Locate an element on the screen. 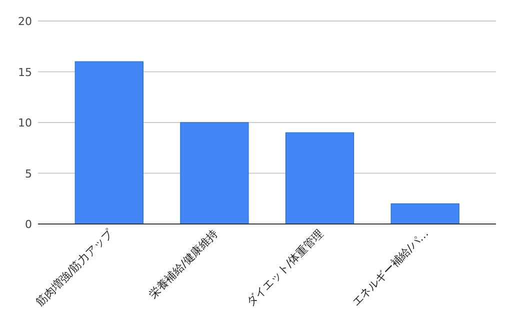 The width and height of the screenshot is (512, 317). y-tick-label: 20 is located at coordinates (25, 21).